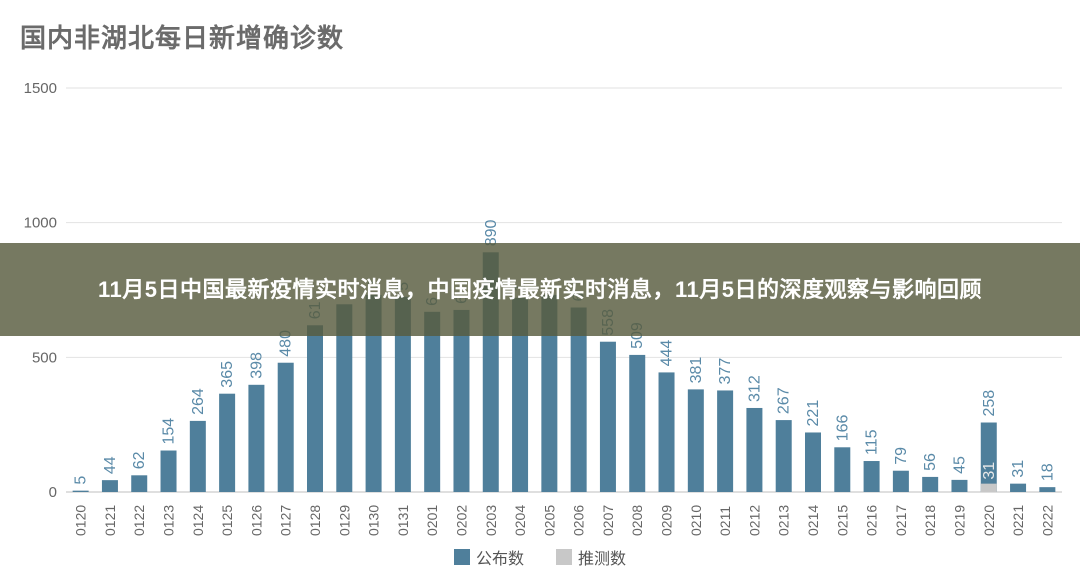 The image size is (1080, 581). What do you see at coordinates (872, 442) in the screenshot?
I see `data-label-published: 115` at bounding box center [872, 442].